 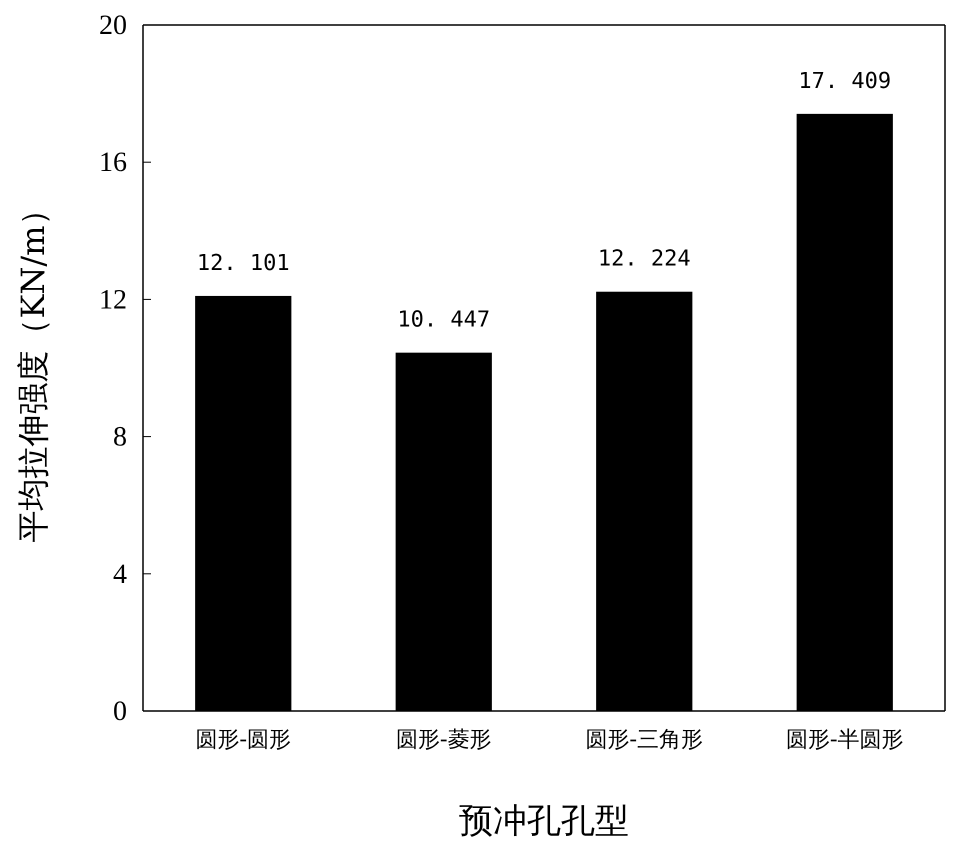 What do you see at coordinates (243, 263) in the screenshot?
I see `data-label: 12. 101` at bounding box center [243, 263].